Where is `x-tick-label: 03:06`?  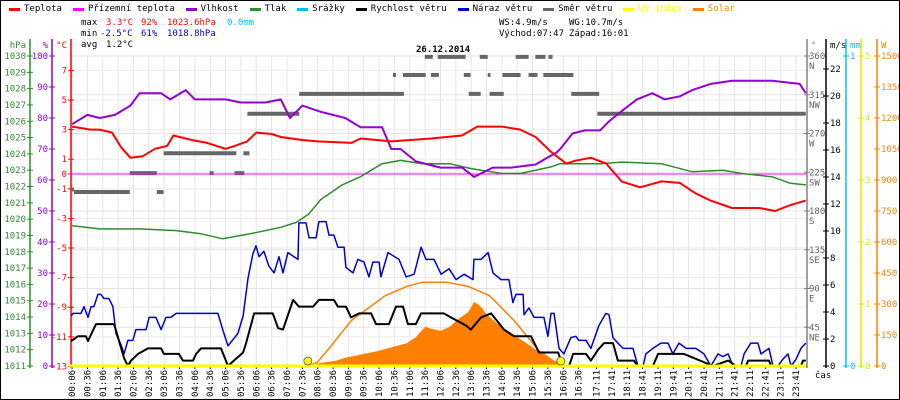 x-tick-label: 03:06 is located at coordinates (165, 383).